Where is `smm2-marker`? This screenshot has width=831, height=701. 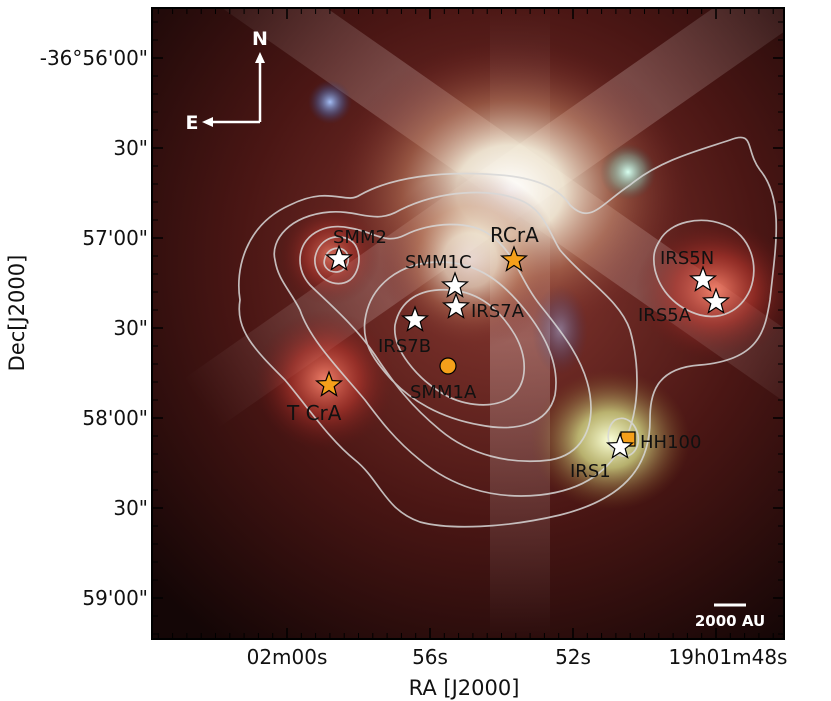 smm2-marker is located at coordinates (339, 257).